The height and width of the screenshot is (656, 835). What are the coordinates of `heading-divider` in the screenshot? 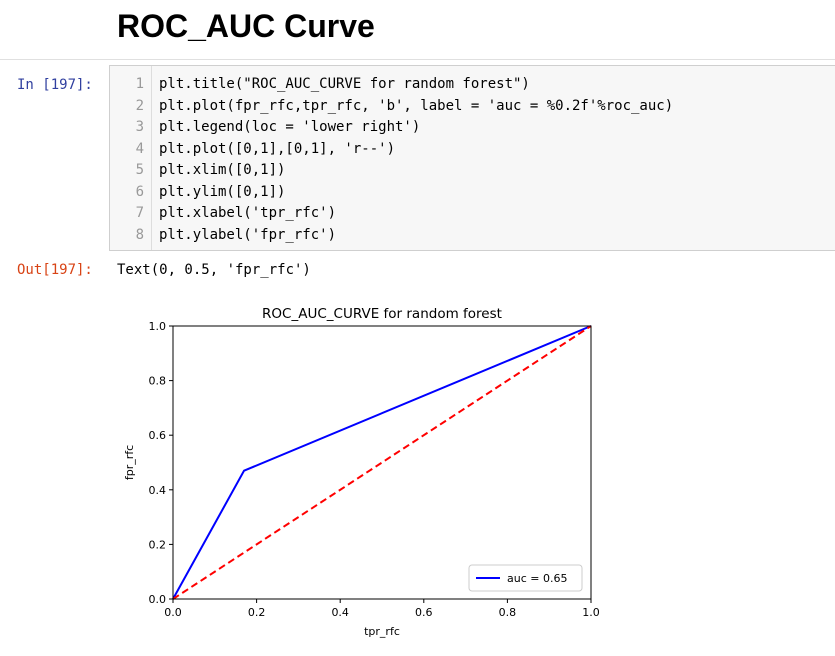 It's located at (417, 59).